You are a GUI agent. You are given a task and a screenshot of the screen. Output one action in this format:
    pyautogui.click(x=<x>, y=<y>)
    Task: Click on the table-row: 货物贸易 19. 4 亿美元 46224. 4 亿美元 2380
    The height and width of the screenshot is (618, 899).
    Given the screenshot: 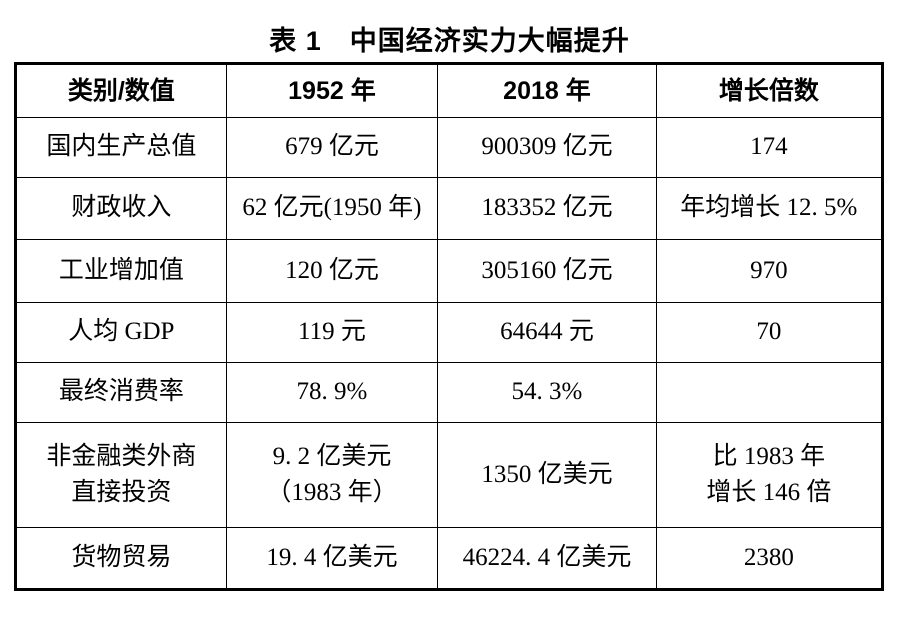 What is the action you would take?
    pyautogui.click(x=449, y=558)
    